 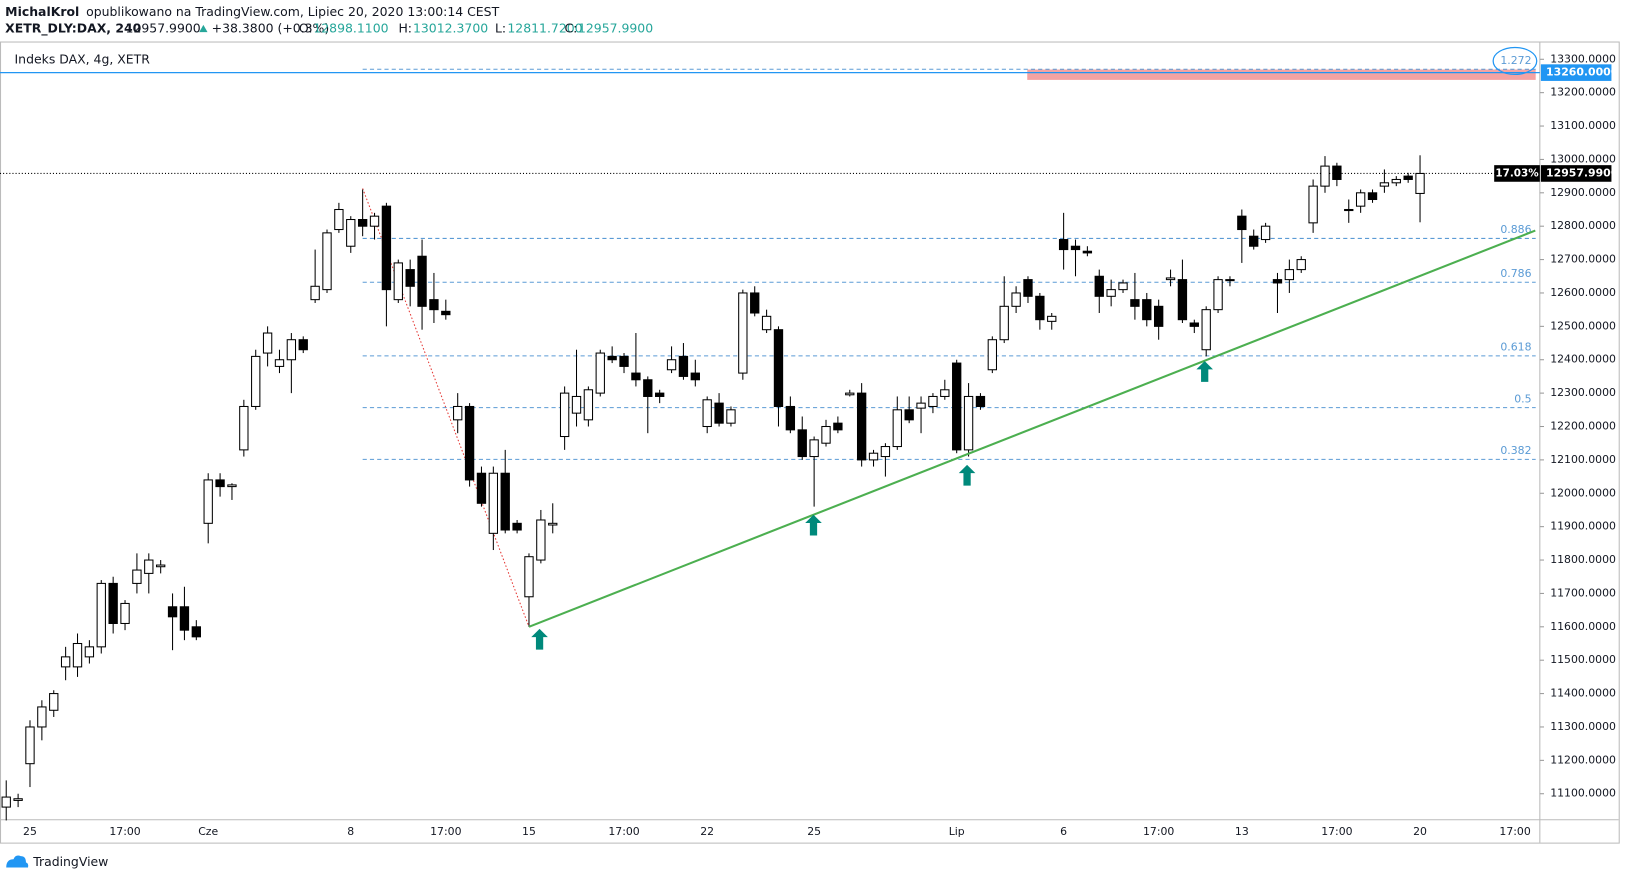 I want to click on highlight-circle, so click(x=1515, y=61).